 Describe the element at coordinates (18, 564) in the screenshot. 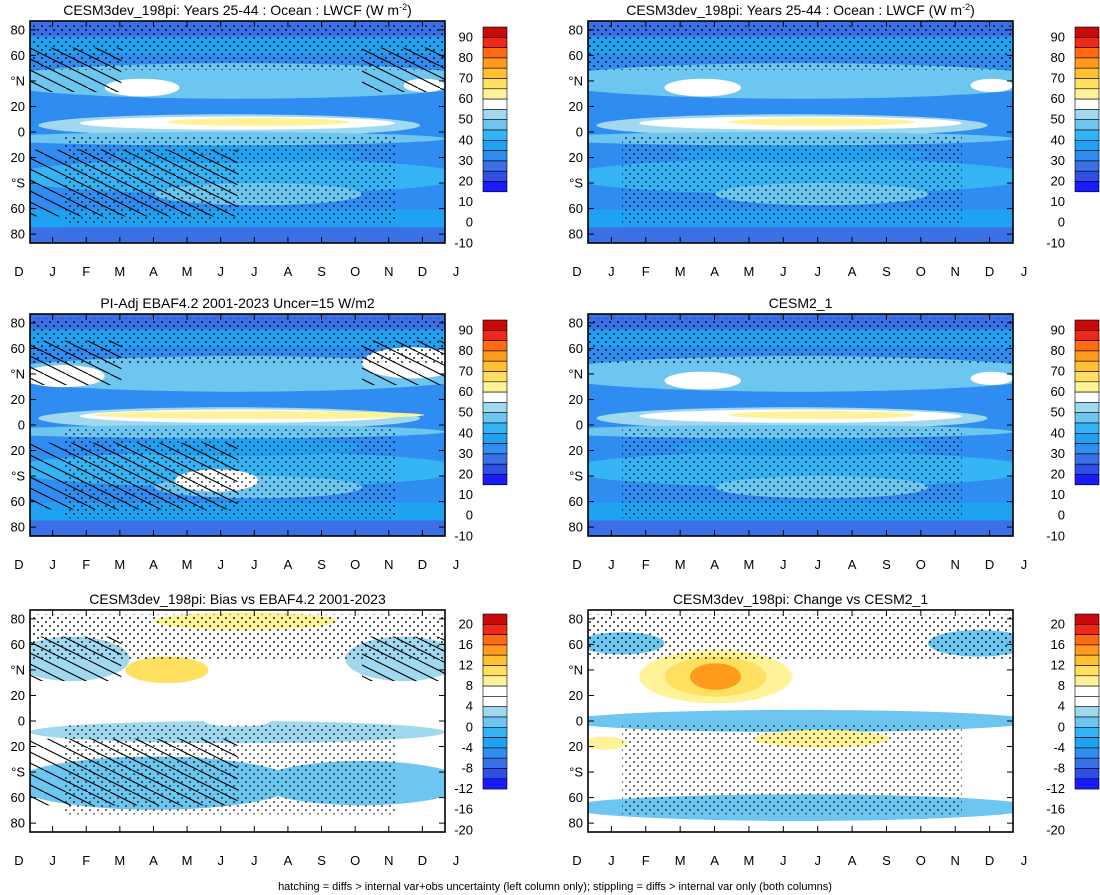

I see `p3-x-tick-label: D` at that location.